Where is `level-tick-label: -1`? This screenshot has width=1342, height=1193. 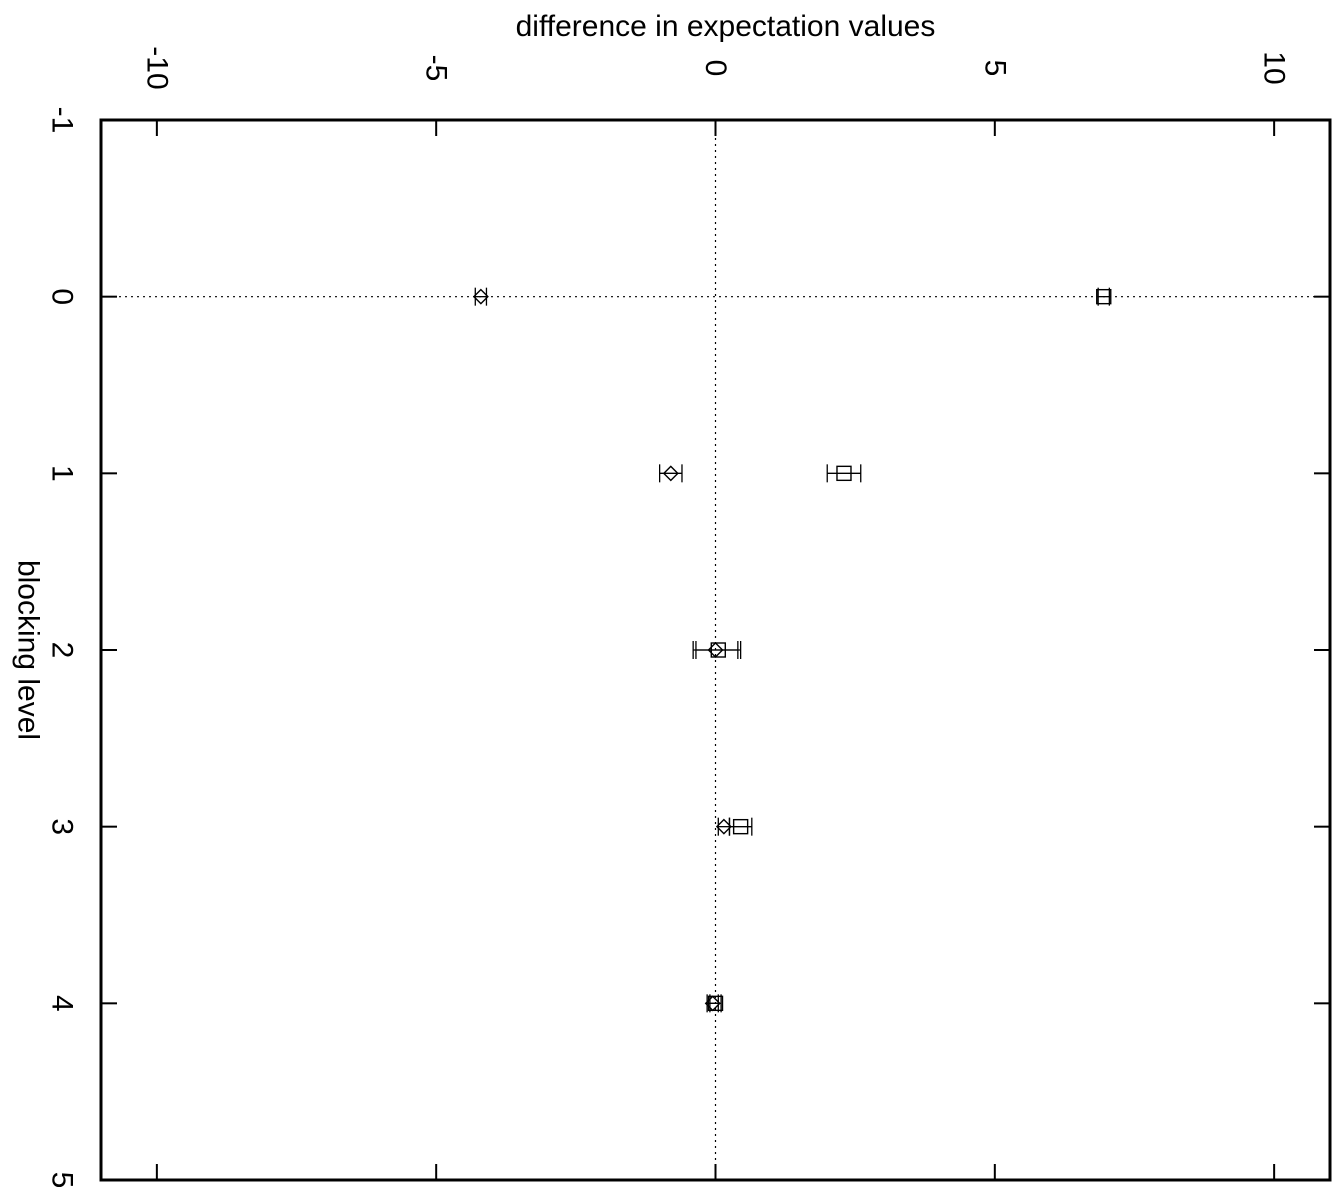
level-tick-label: -1 is located at coordinates (62, 120).